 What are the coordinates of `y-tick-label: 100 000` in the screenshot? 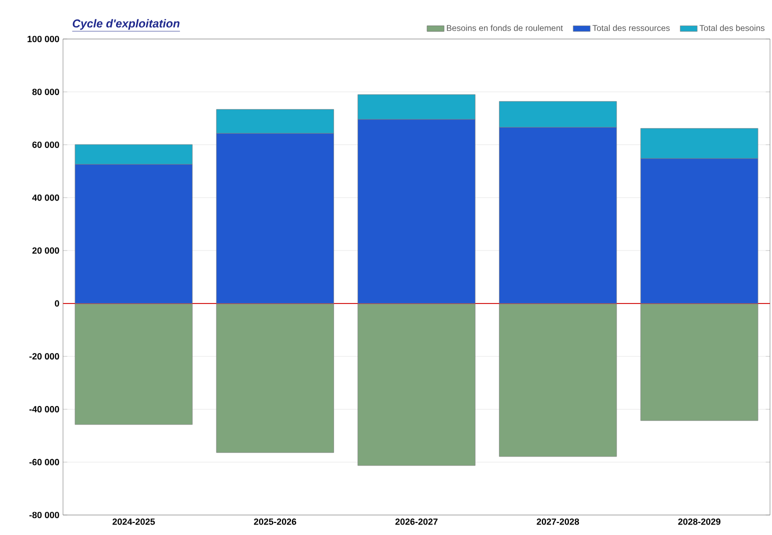 It's located at (44, 39).